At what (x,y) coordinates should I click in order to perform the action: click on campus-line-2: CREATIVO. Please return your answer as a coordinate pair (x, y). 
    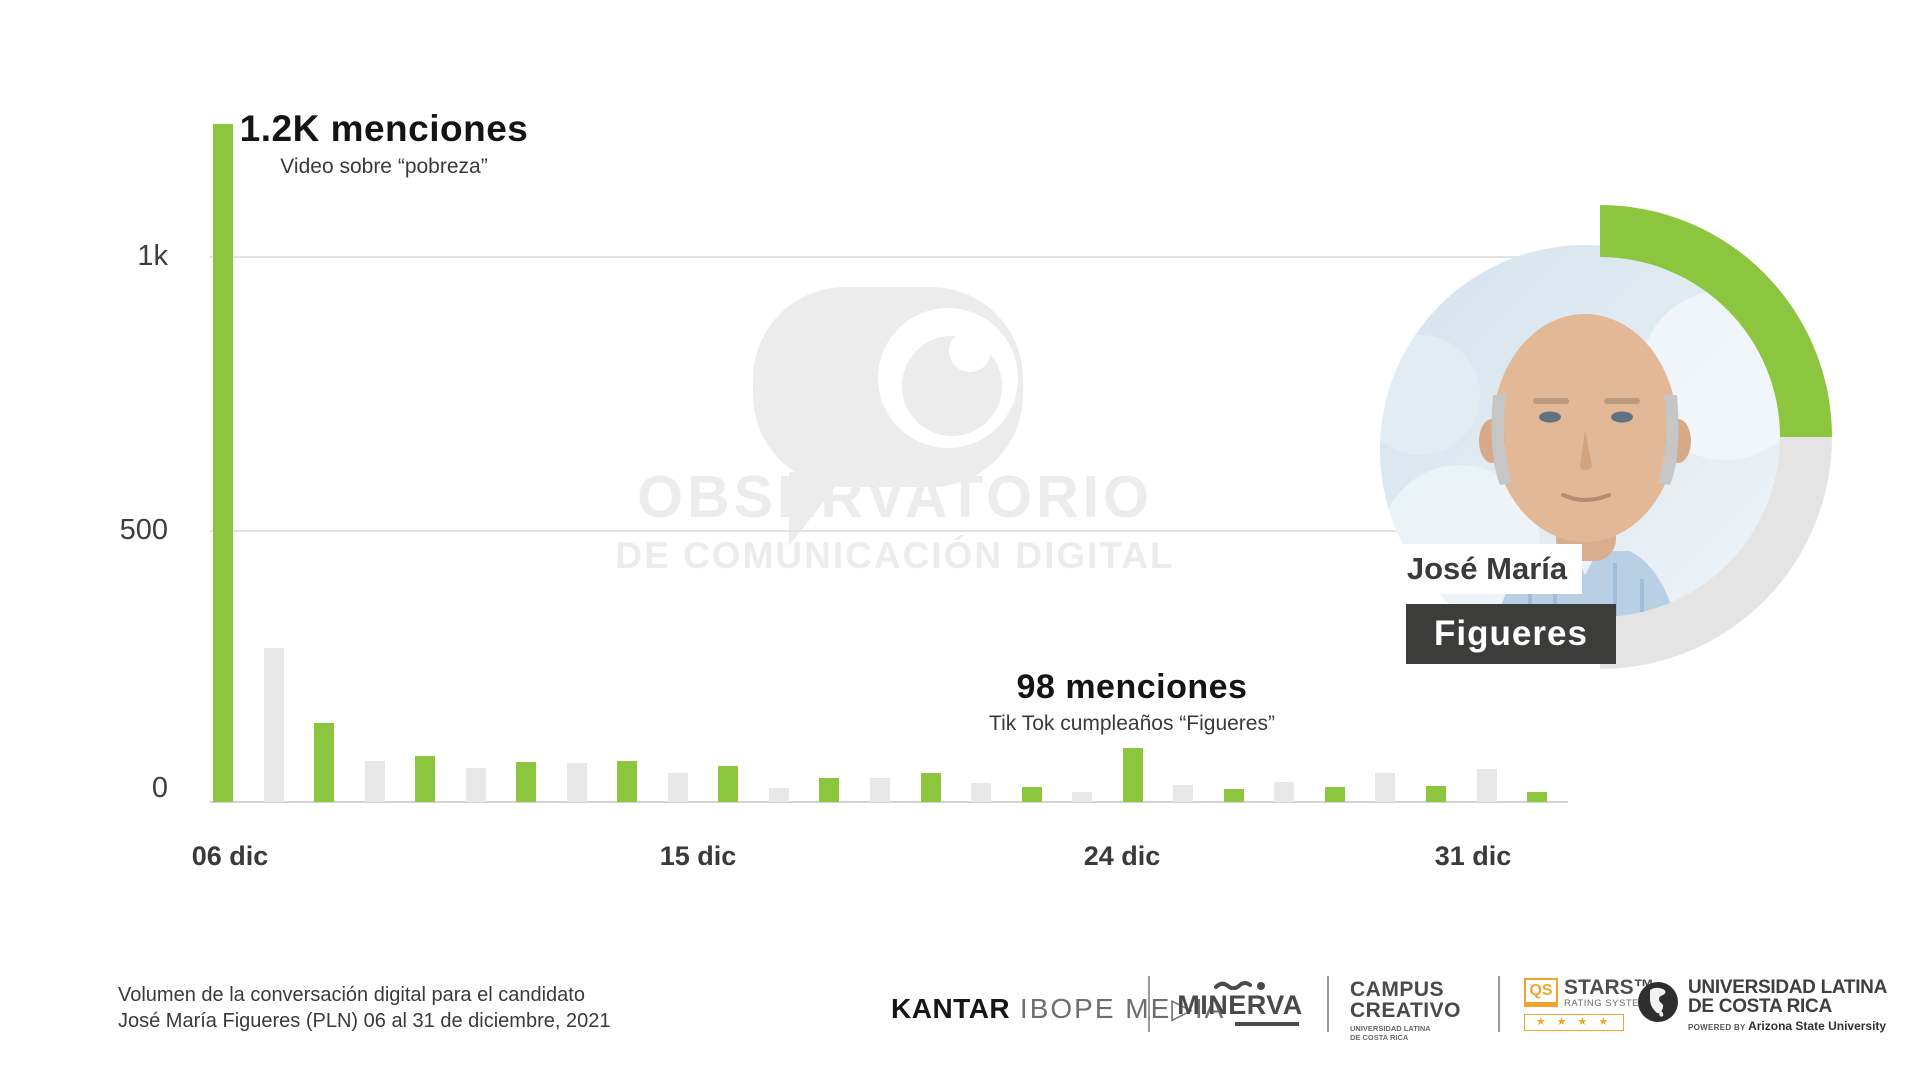
    Looking at the image, I should click on (1405, 1010).